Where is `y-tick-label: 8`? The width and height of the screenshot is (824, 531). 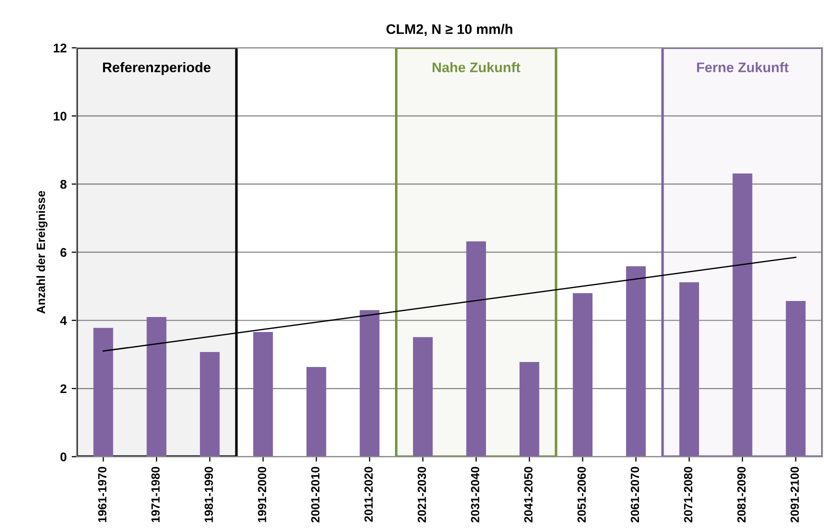
y-tick-label: 8 is located at coordinates (63, 184).